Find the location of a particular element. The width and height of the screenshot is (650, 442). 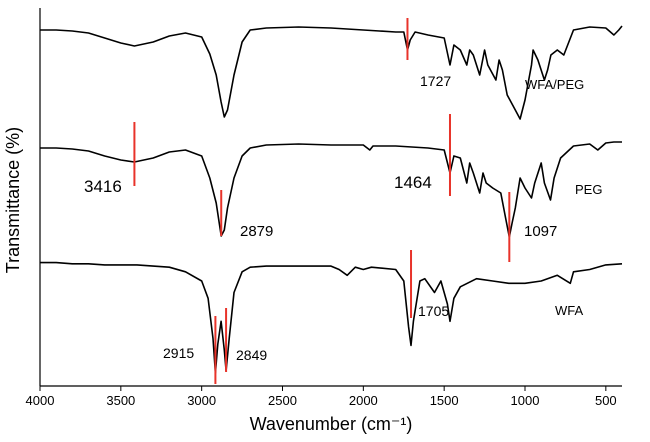

peak-label-2849: 2849 is located at coordinates (251, 355).